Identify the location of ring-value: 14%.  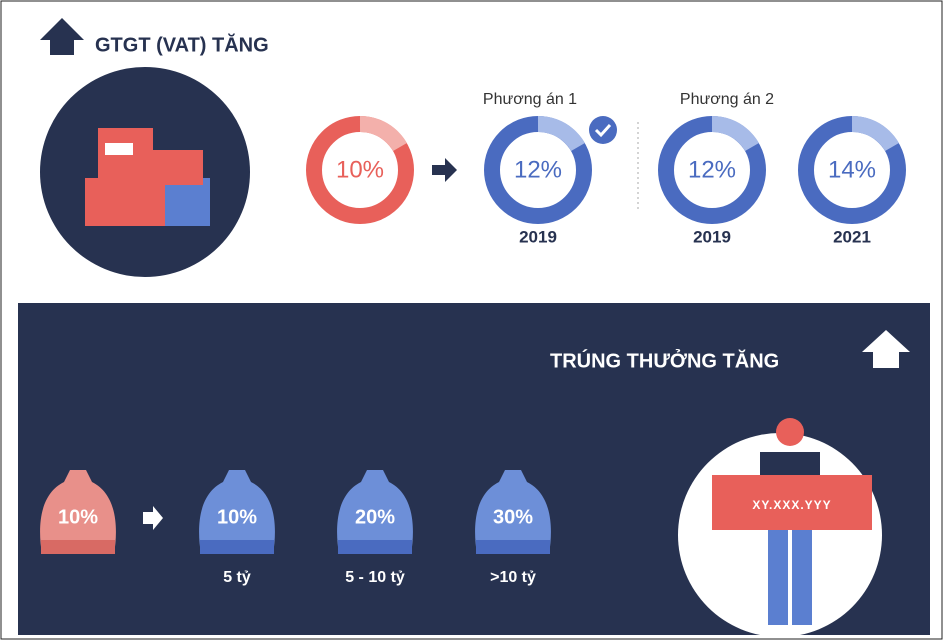
(852, 169).